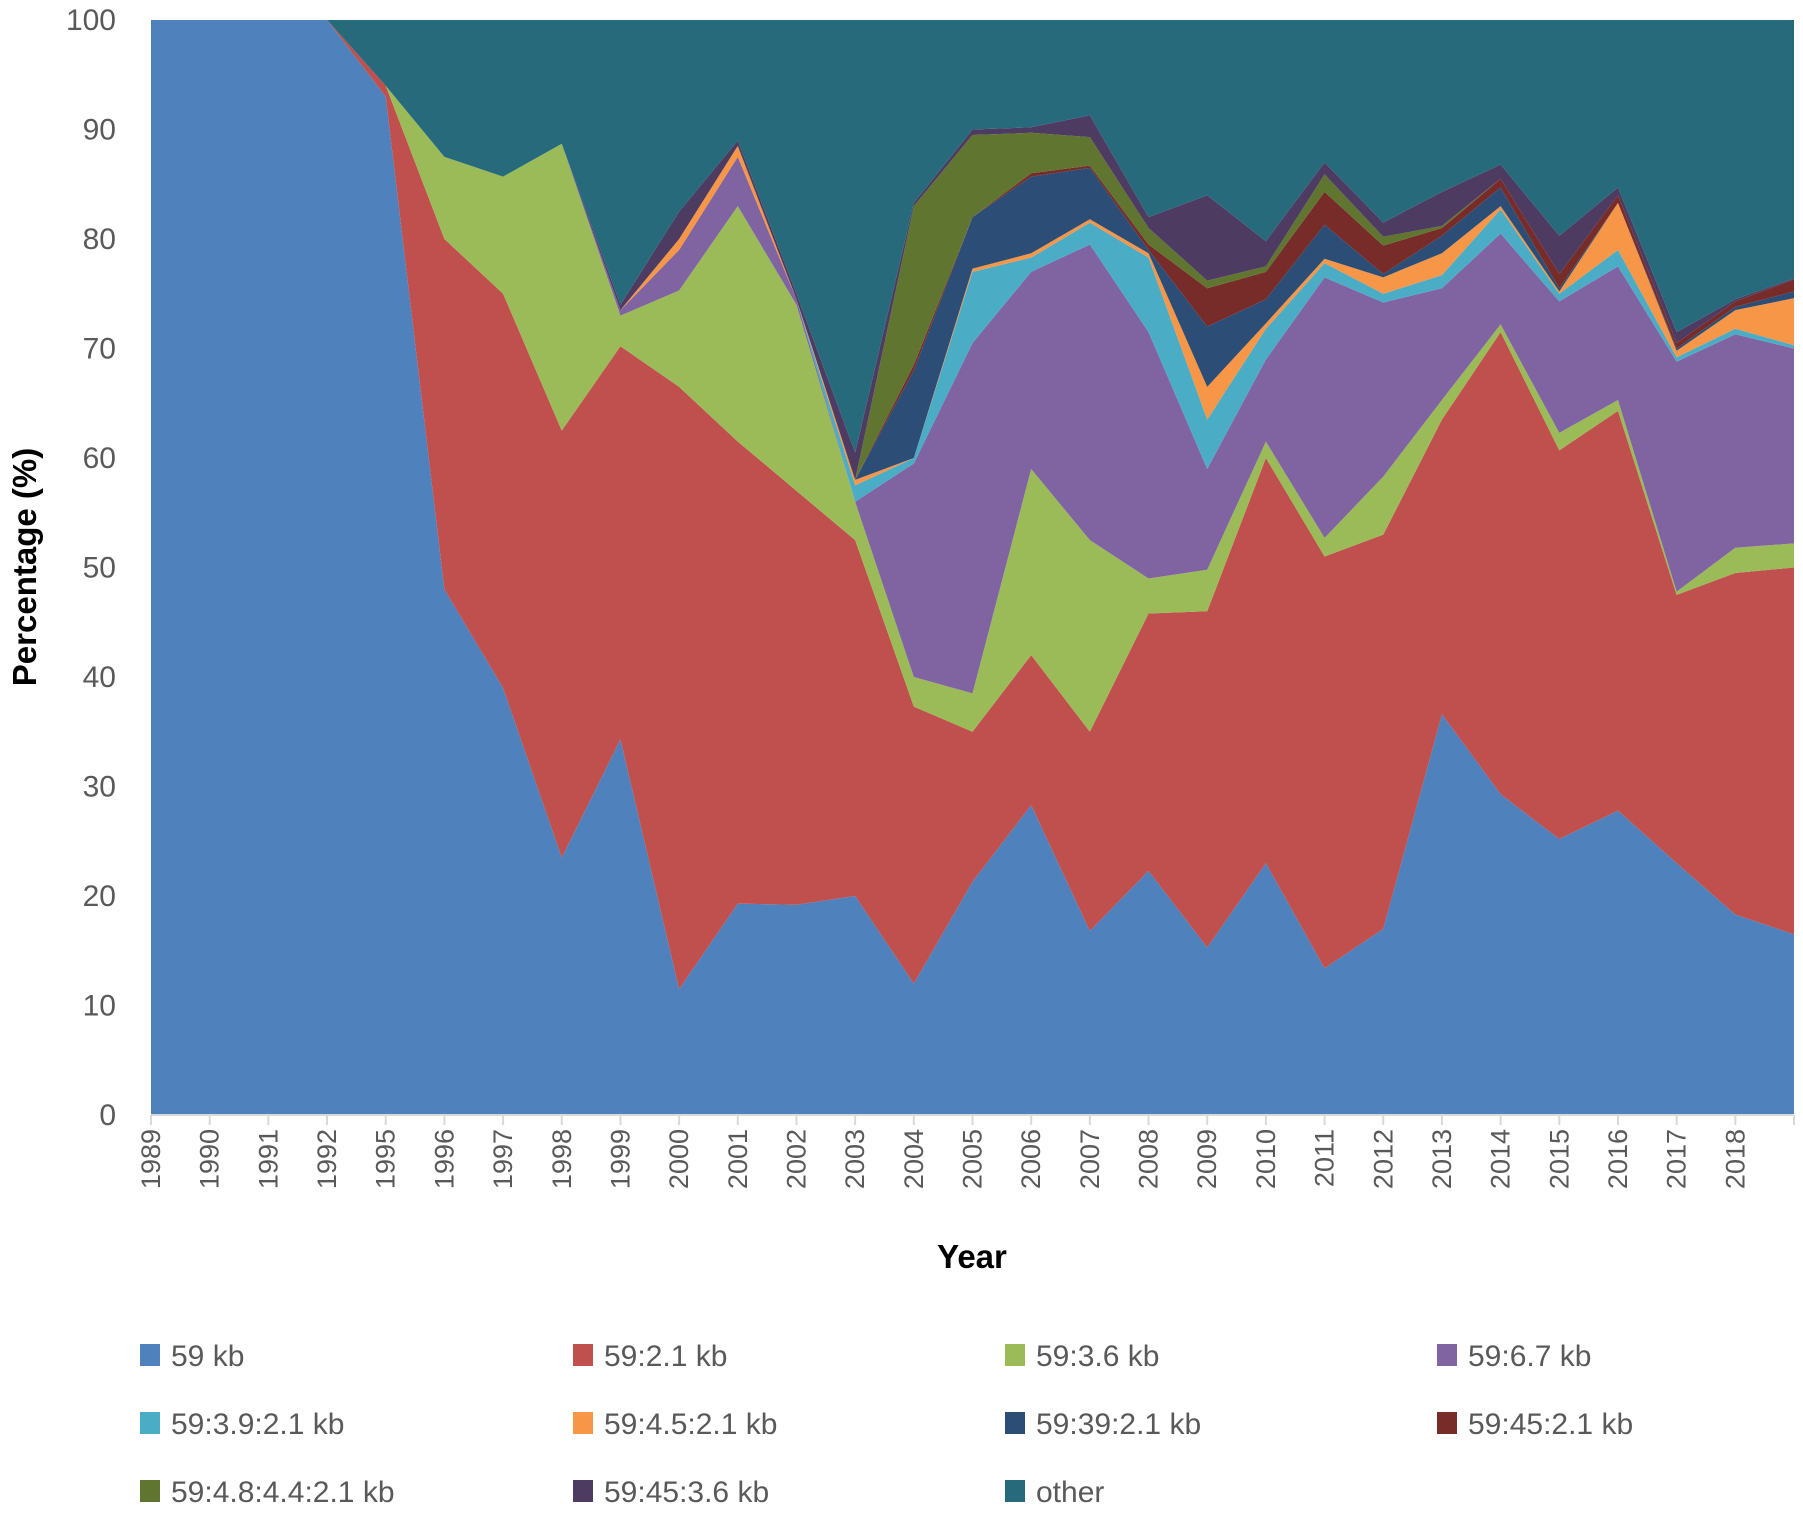  Describe the element at coordinates (796, 1159) in the screenshot. I see `x-tick-label: 2002` at that location.